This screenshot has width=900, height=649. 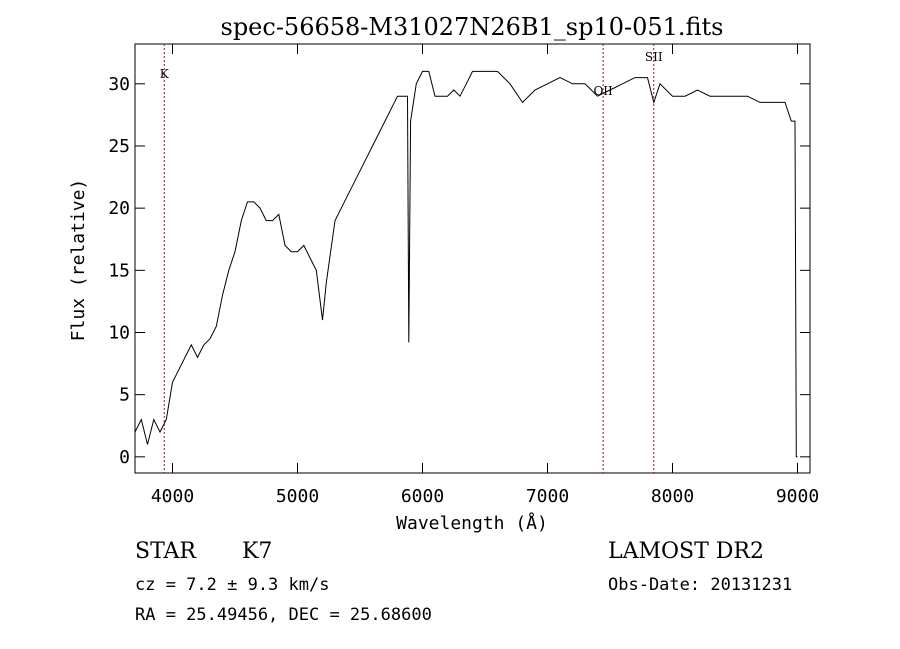 I want to click on y-axis-label: Flux (relative), so click(x=78, y=260).